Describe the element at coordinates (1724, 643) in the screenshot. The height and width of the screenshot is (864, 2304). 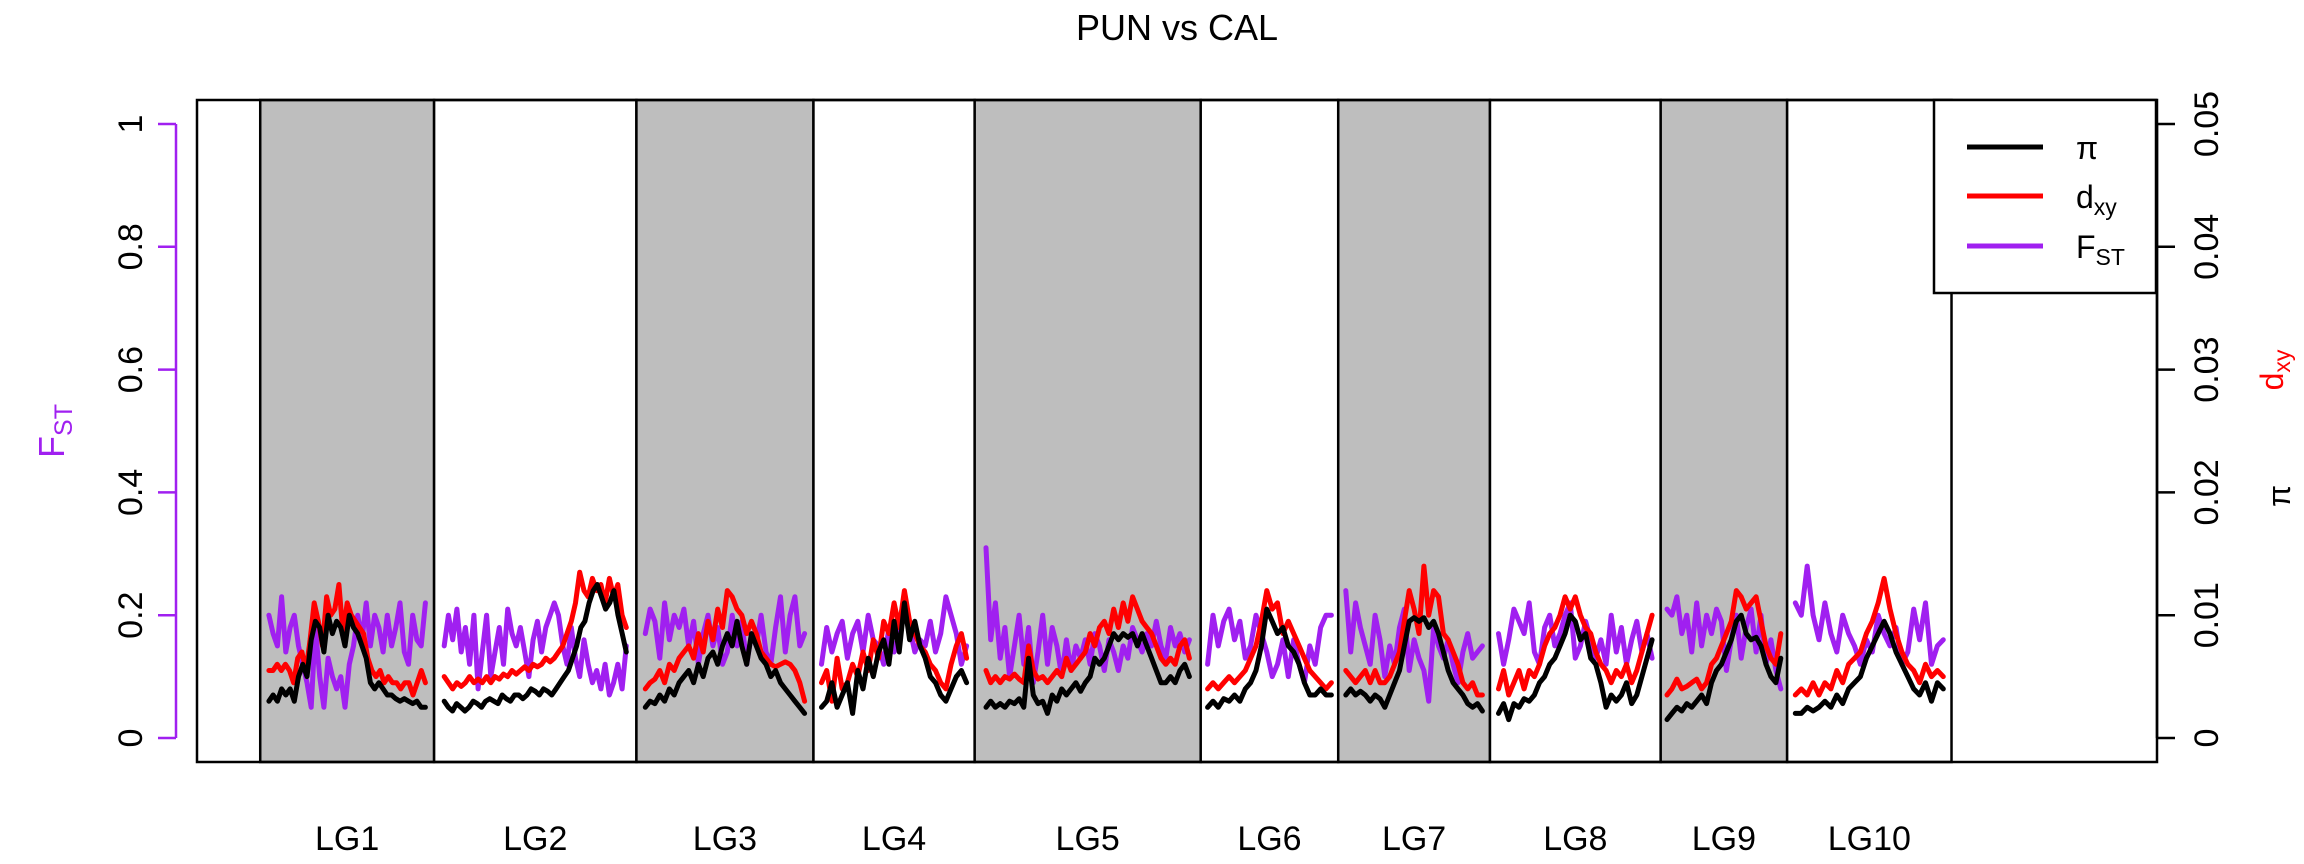
I see `series-dxy-line-lg9` at that location.